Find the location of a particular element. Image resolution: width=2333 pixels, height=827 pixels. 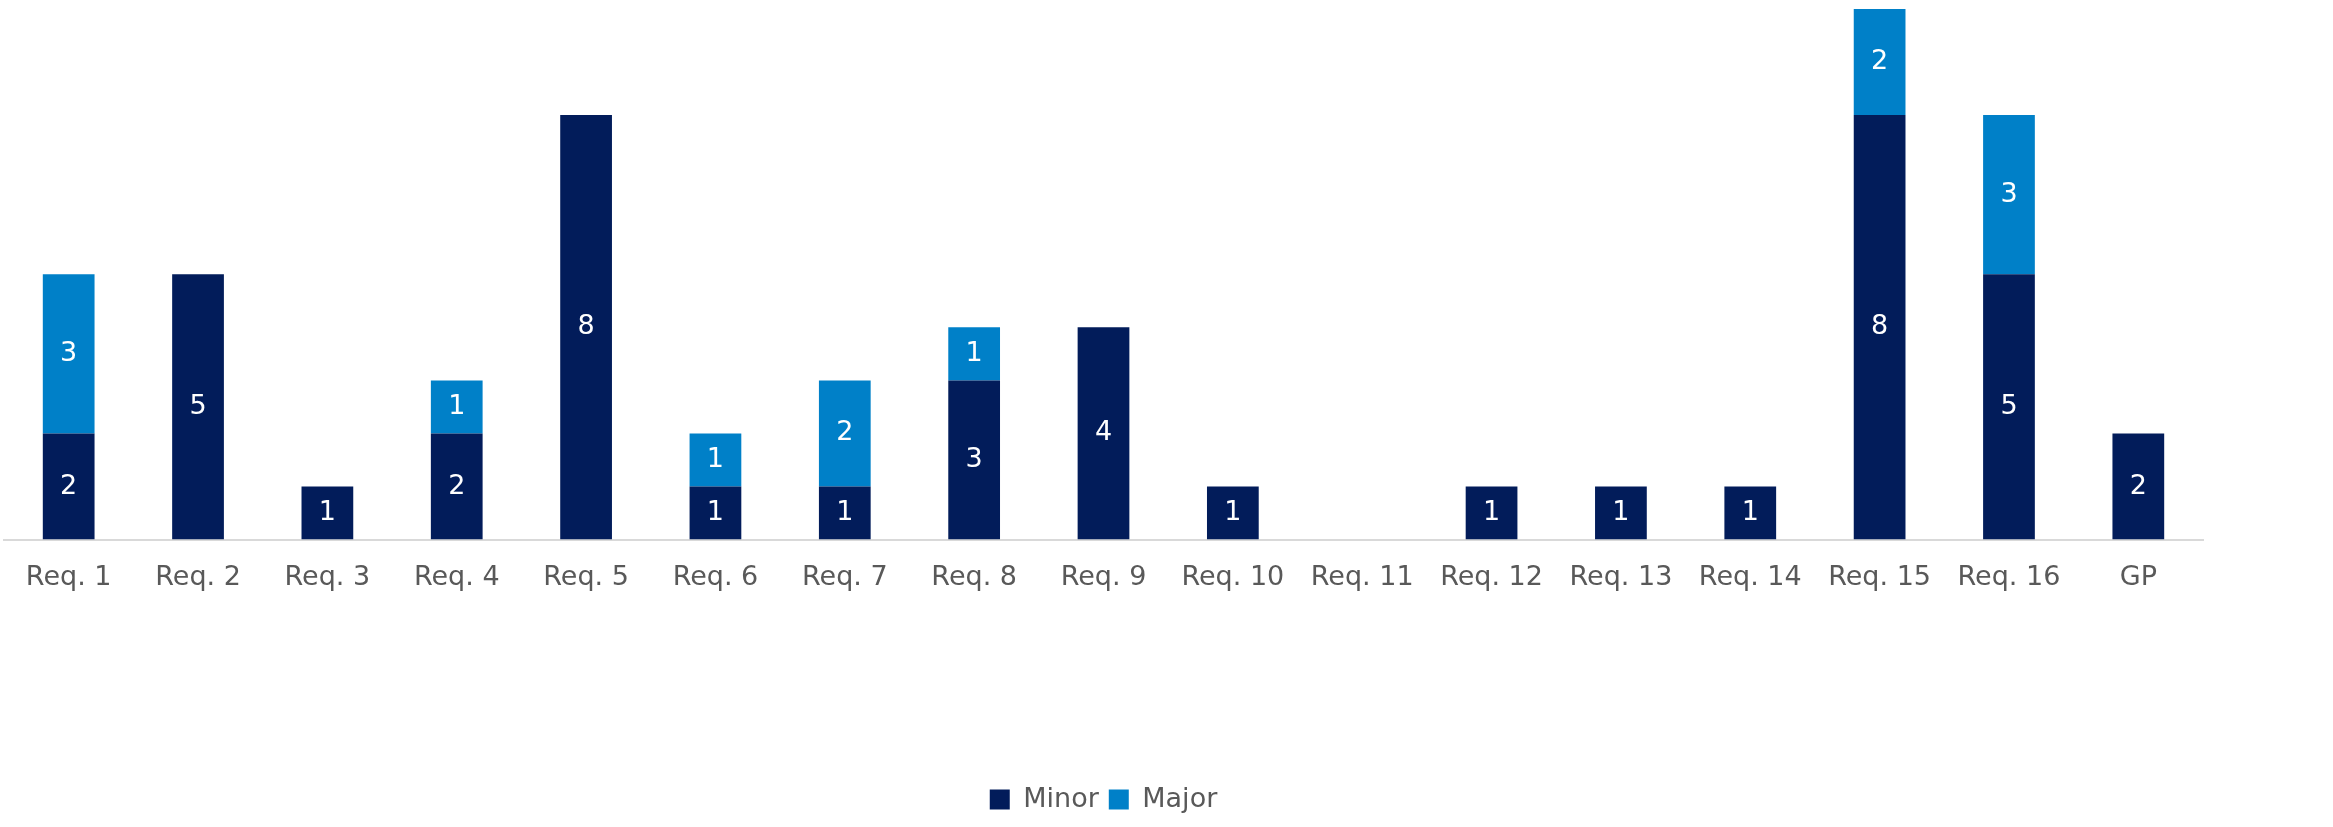

x-tick-label: Req. 12 is located at coordinates (1491, 575).